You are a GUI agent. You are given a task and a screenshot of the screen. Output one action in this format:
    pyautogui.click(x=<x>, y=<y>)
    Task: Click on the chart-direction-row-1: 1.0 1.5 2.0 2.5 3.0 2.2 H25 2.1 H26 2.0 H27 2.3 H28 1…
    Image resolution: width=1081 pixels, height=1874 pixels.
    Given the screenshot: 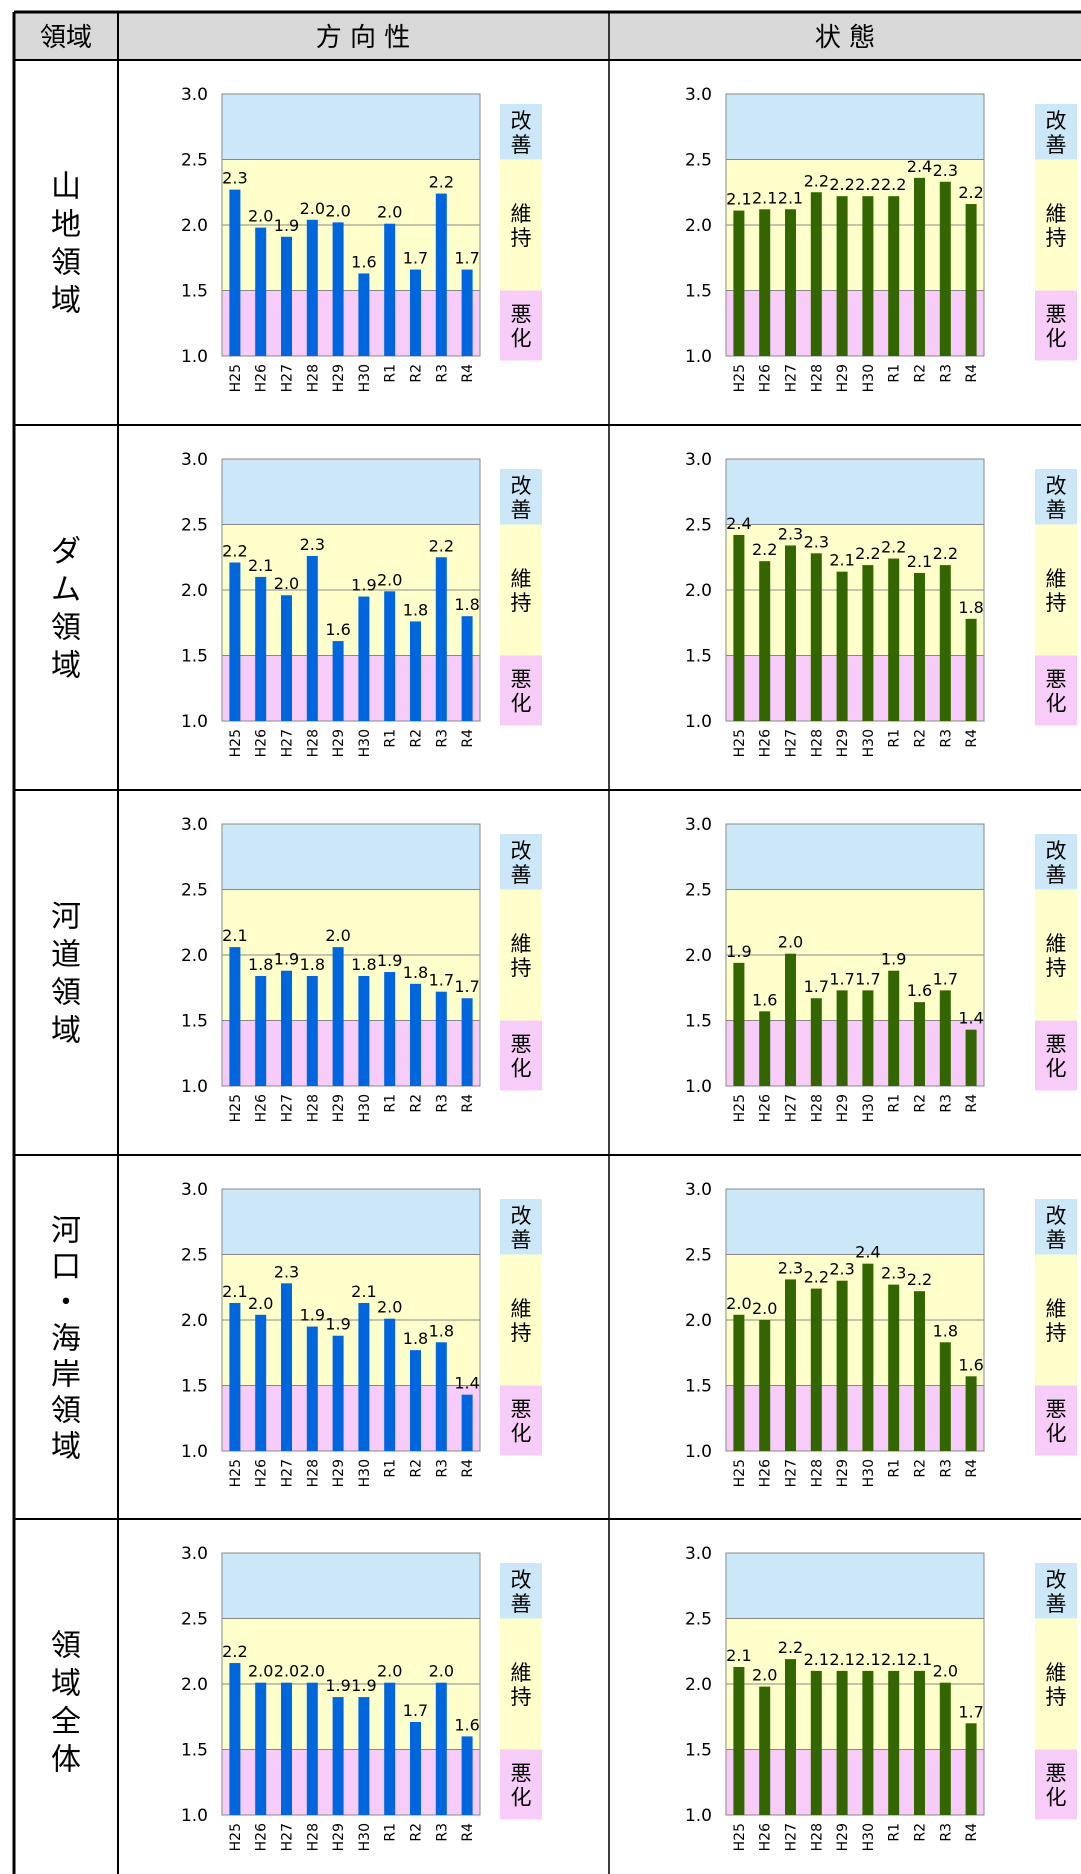 What is the action you would take?
    pyautogui.click(x=361, y=603)
    